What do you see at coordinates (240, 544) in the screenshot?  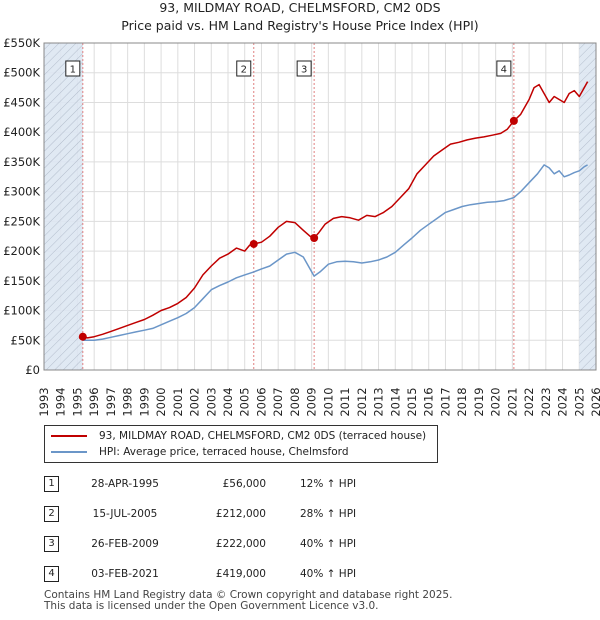 I see `sale-price: £222,000` at bounding box center [240, 544].